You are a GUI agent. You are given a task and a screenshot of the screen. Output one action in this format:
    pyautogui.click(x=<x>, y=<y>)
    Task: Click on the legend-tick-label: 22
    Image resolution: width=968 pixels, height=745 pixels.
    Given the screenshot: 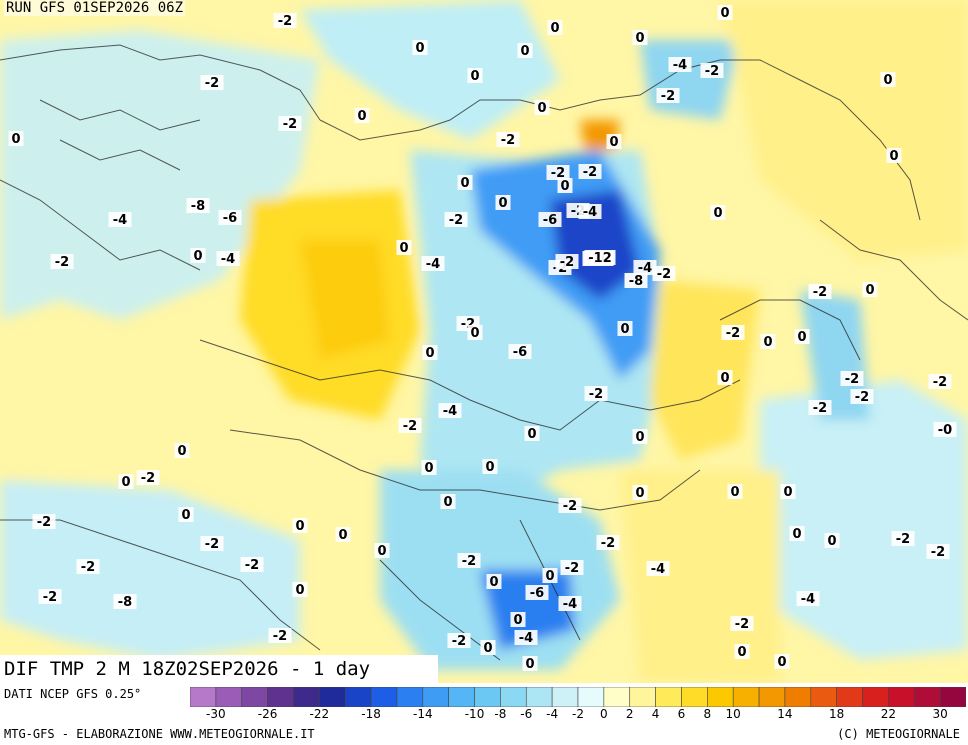 What is the action you would take?
    pyautogui.click(x=888, y=714)
    